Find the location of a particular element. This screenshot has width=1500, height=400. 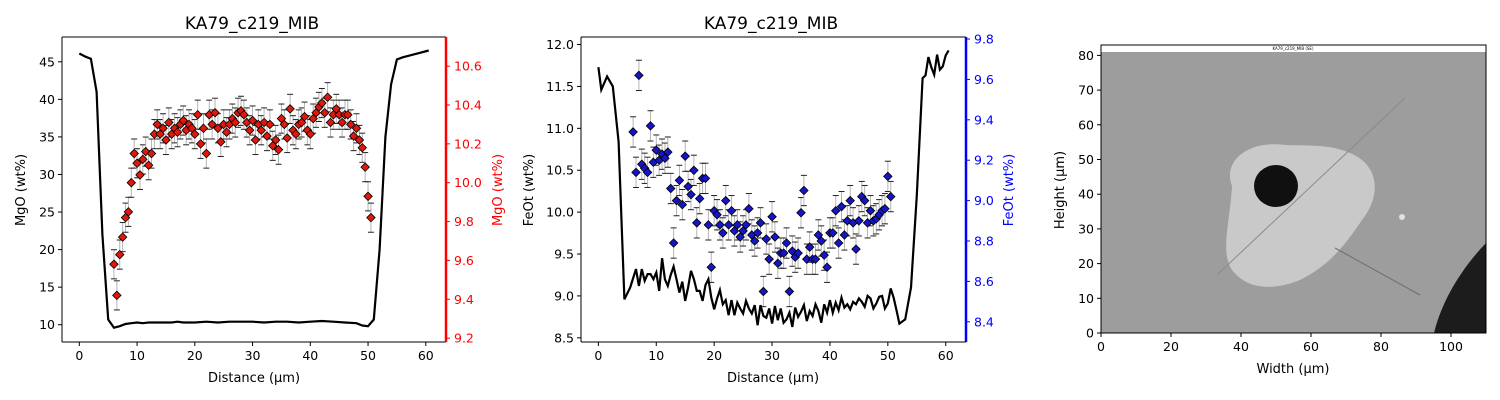

dark-corner-region is located at coordinates (1460, 288).